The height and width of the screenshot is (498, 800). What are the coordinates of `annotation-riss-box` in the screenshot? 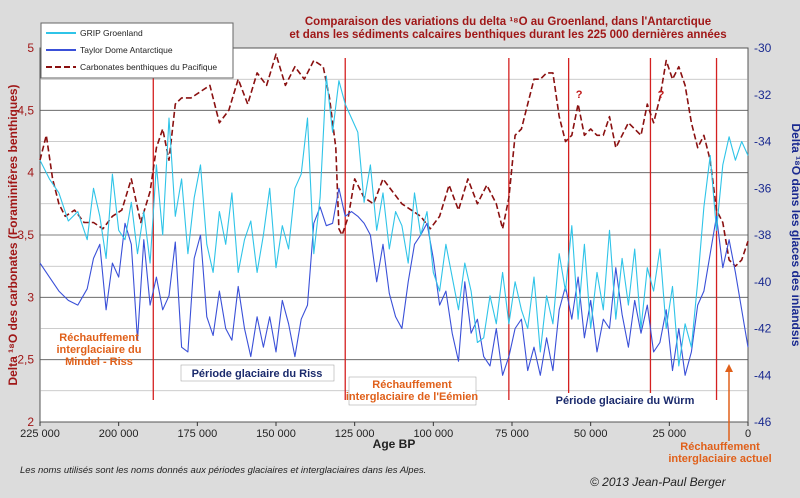 It's located at (257, 373).